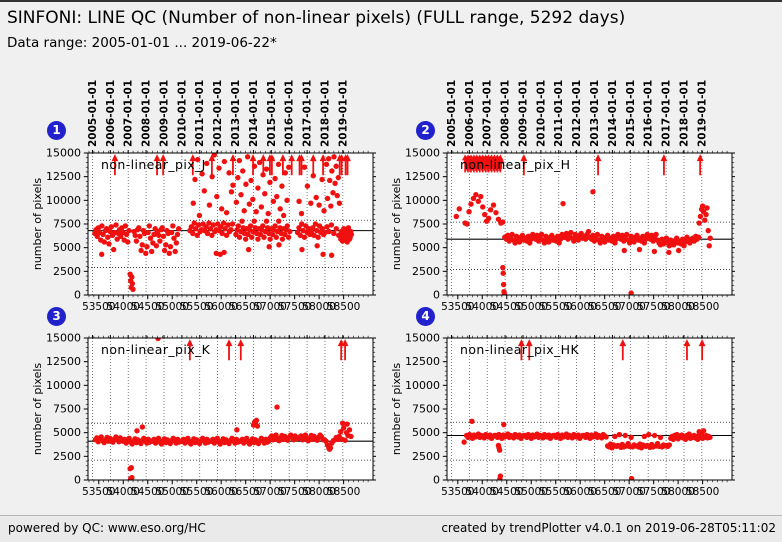  What do you see at coordinates (153, 164) in the screenshot?
I see `plot-parameter-label: non-linear_pix_J` at bounding box center [153, 164].